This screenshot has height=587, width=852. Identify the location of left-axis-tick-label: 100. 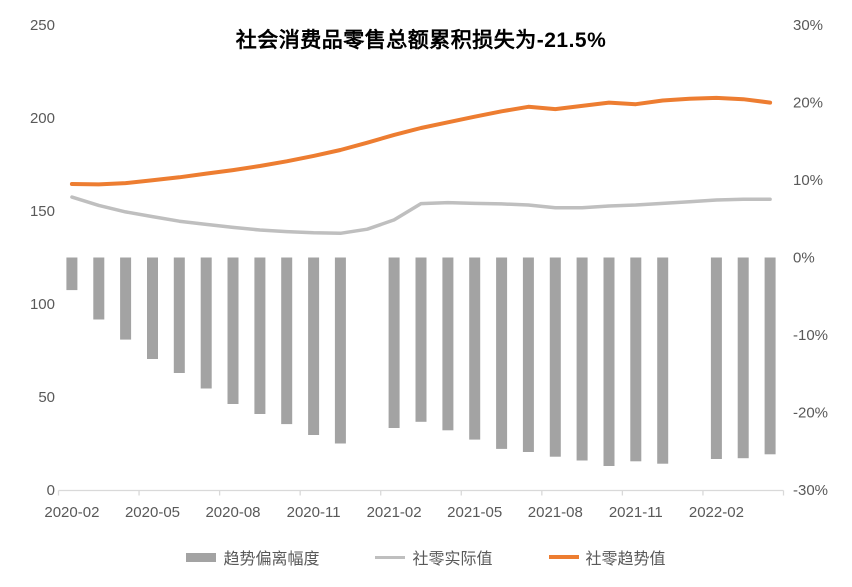
(42, 304).